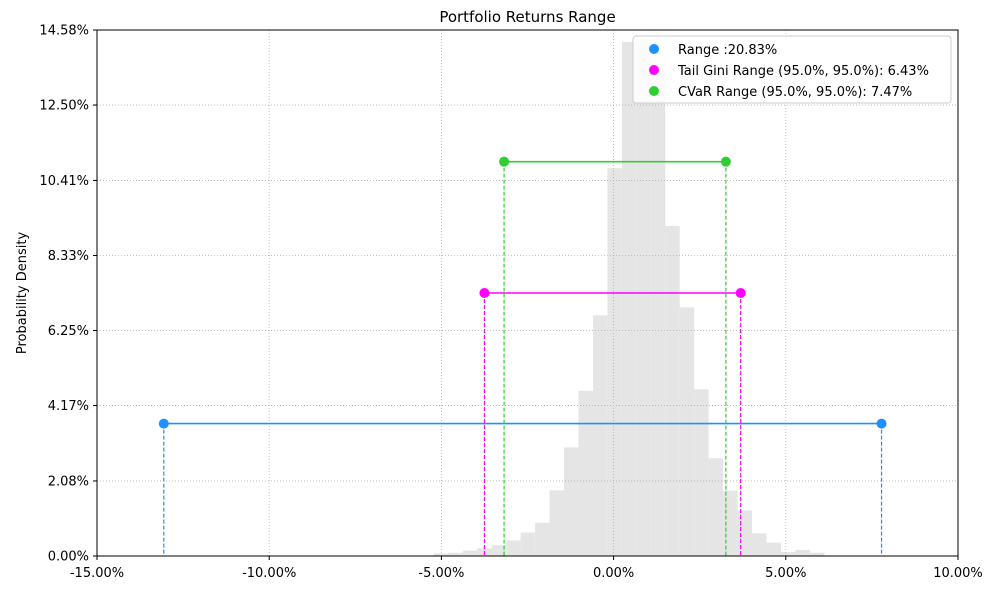 Image resolution: width=1000 pixels, height=592 pixels. What do you see at coordinates (68, 331) in the screenshot?
I see `y-tick-label: 6.25%` at bounding box center [68, 331].